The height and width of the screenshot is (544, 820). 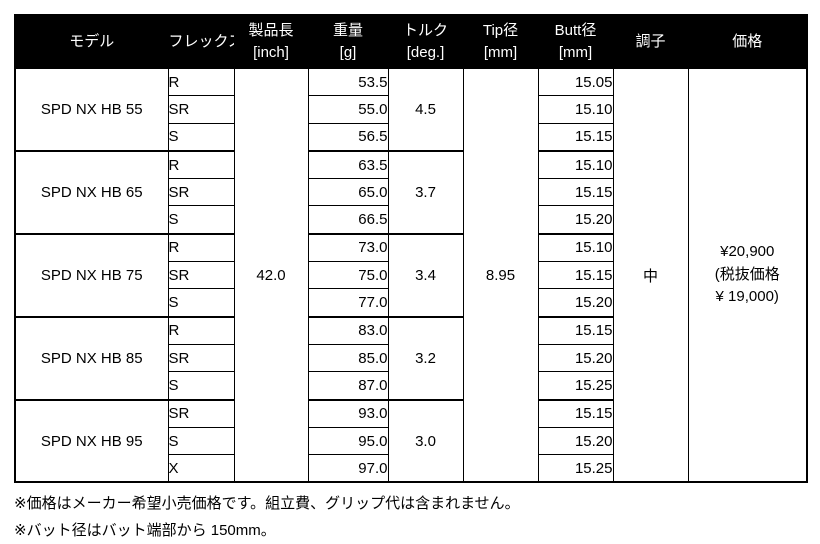 I want to click on table-row: SR 85.0 15.20, so click(x=411, y=358).